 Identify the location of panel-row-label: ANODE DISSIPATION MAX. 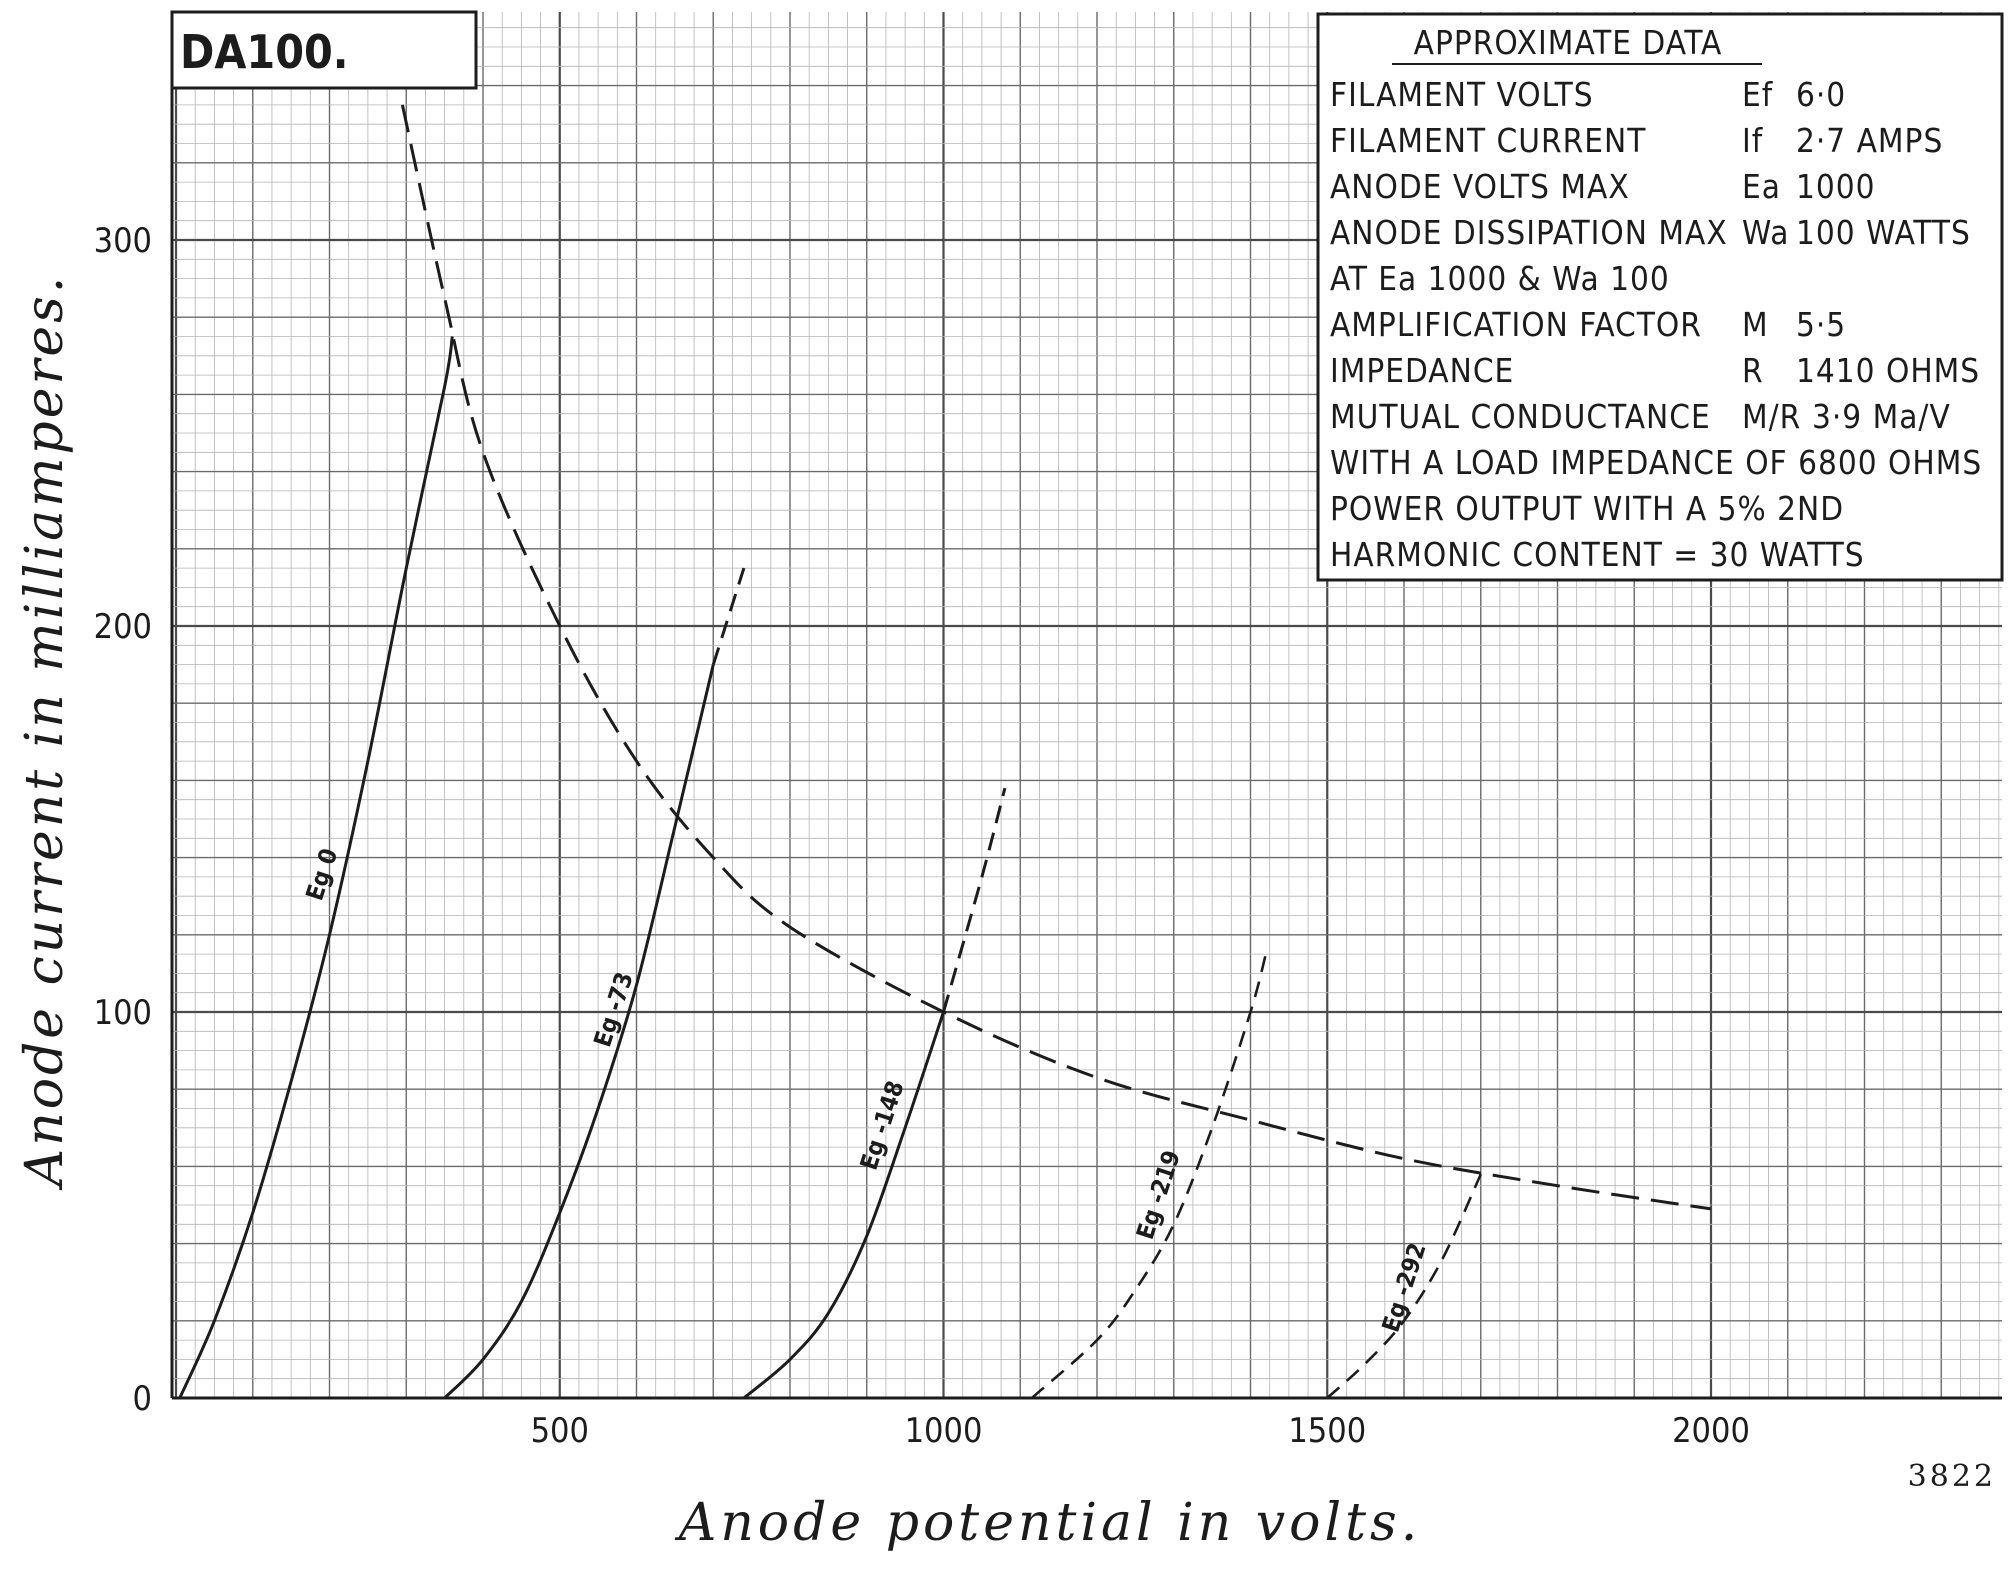
(1529, 232).